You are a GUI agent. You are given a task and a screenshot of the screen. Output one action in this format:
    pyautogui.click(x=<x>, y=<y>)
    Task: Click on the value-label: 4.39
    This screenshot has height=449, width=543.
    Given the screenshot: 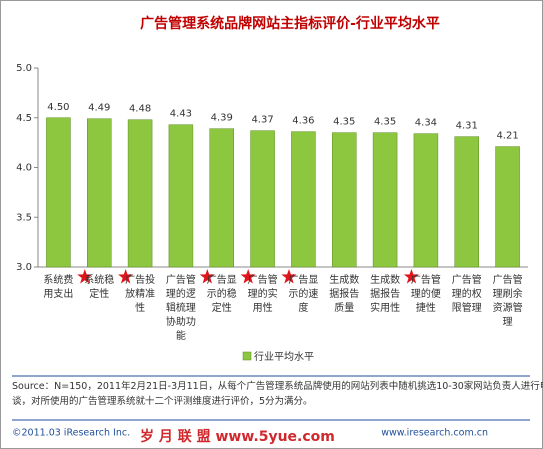 What is the action you would take?
    pyautogui.click(x=222, y=118)
    